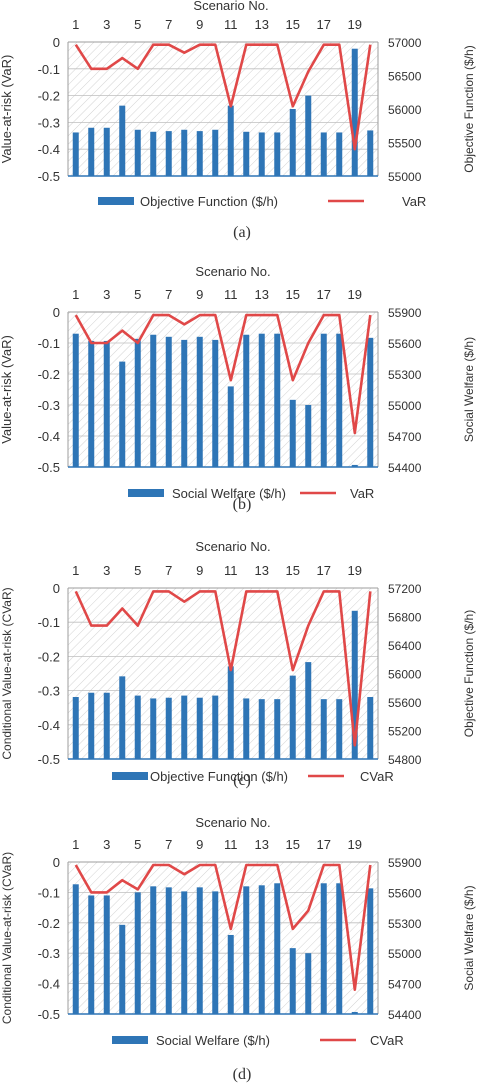 This screenshot has height=1084, width=484. What do you see at coordinates (242, 232) in the screenshot?
I see `panel-caption: (a)` at bounding box center [242, 232].